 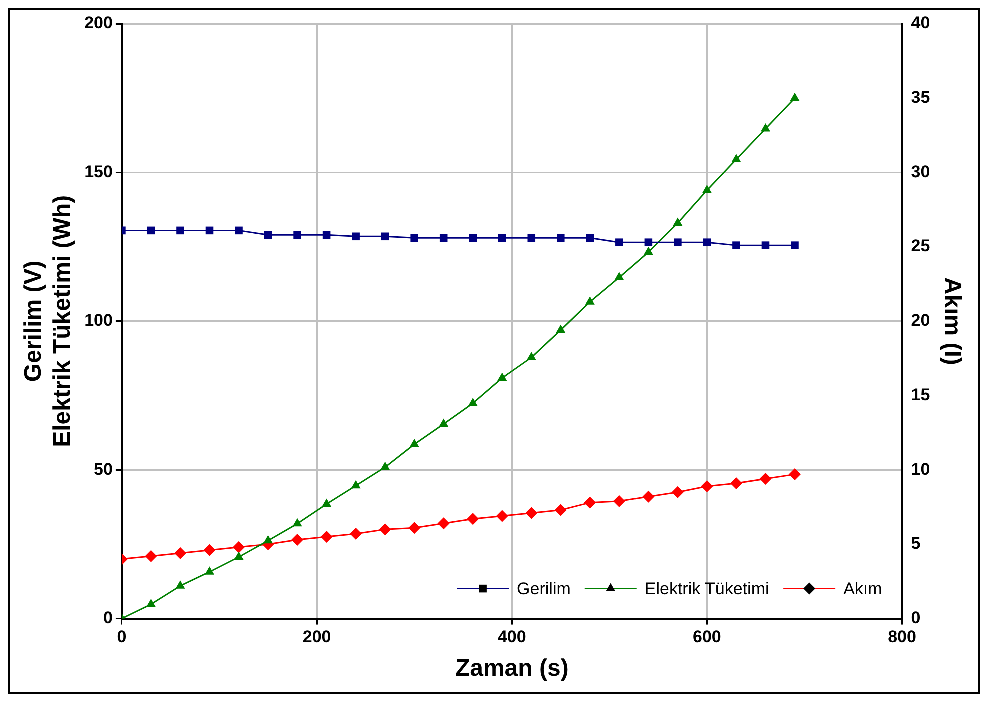 What do you see at coordinates (707, 637) in the screenshot?
I see `x-tick-label: 600` at bounding box center [707, 637].